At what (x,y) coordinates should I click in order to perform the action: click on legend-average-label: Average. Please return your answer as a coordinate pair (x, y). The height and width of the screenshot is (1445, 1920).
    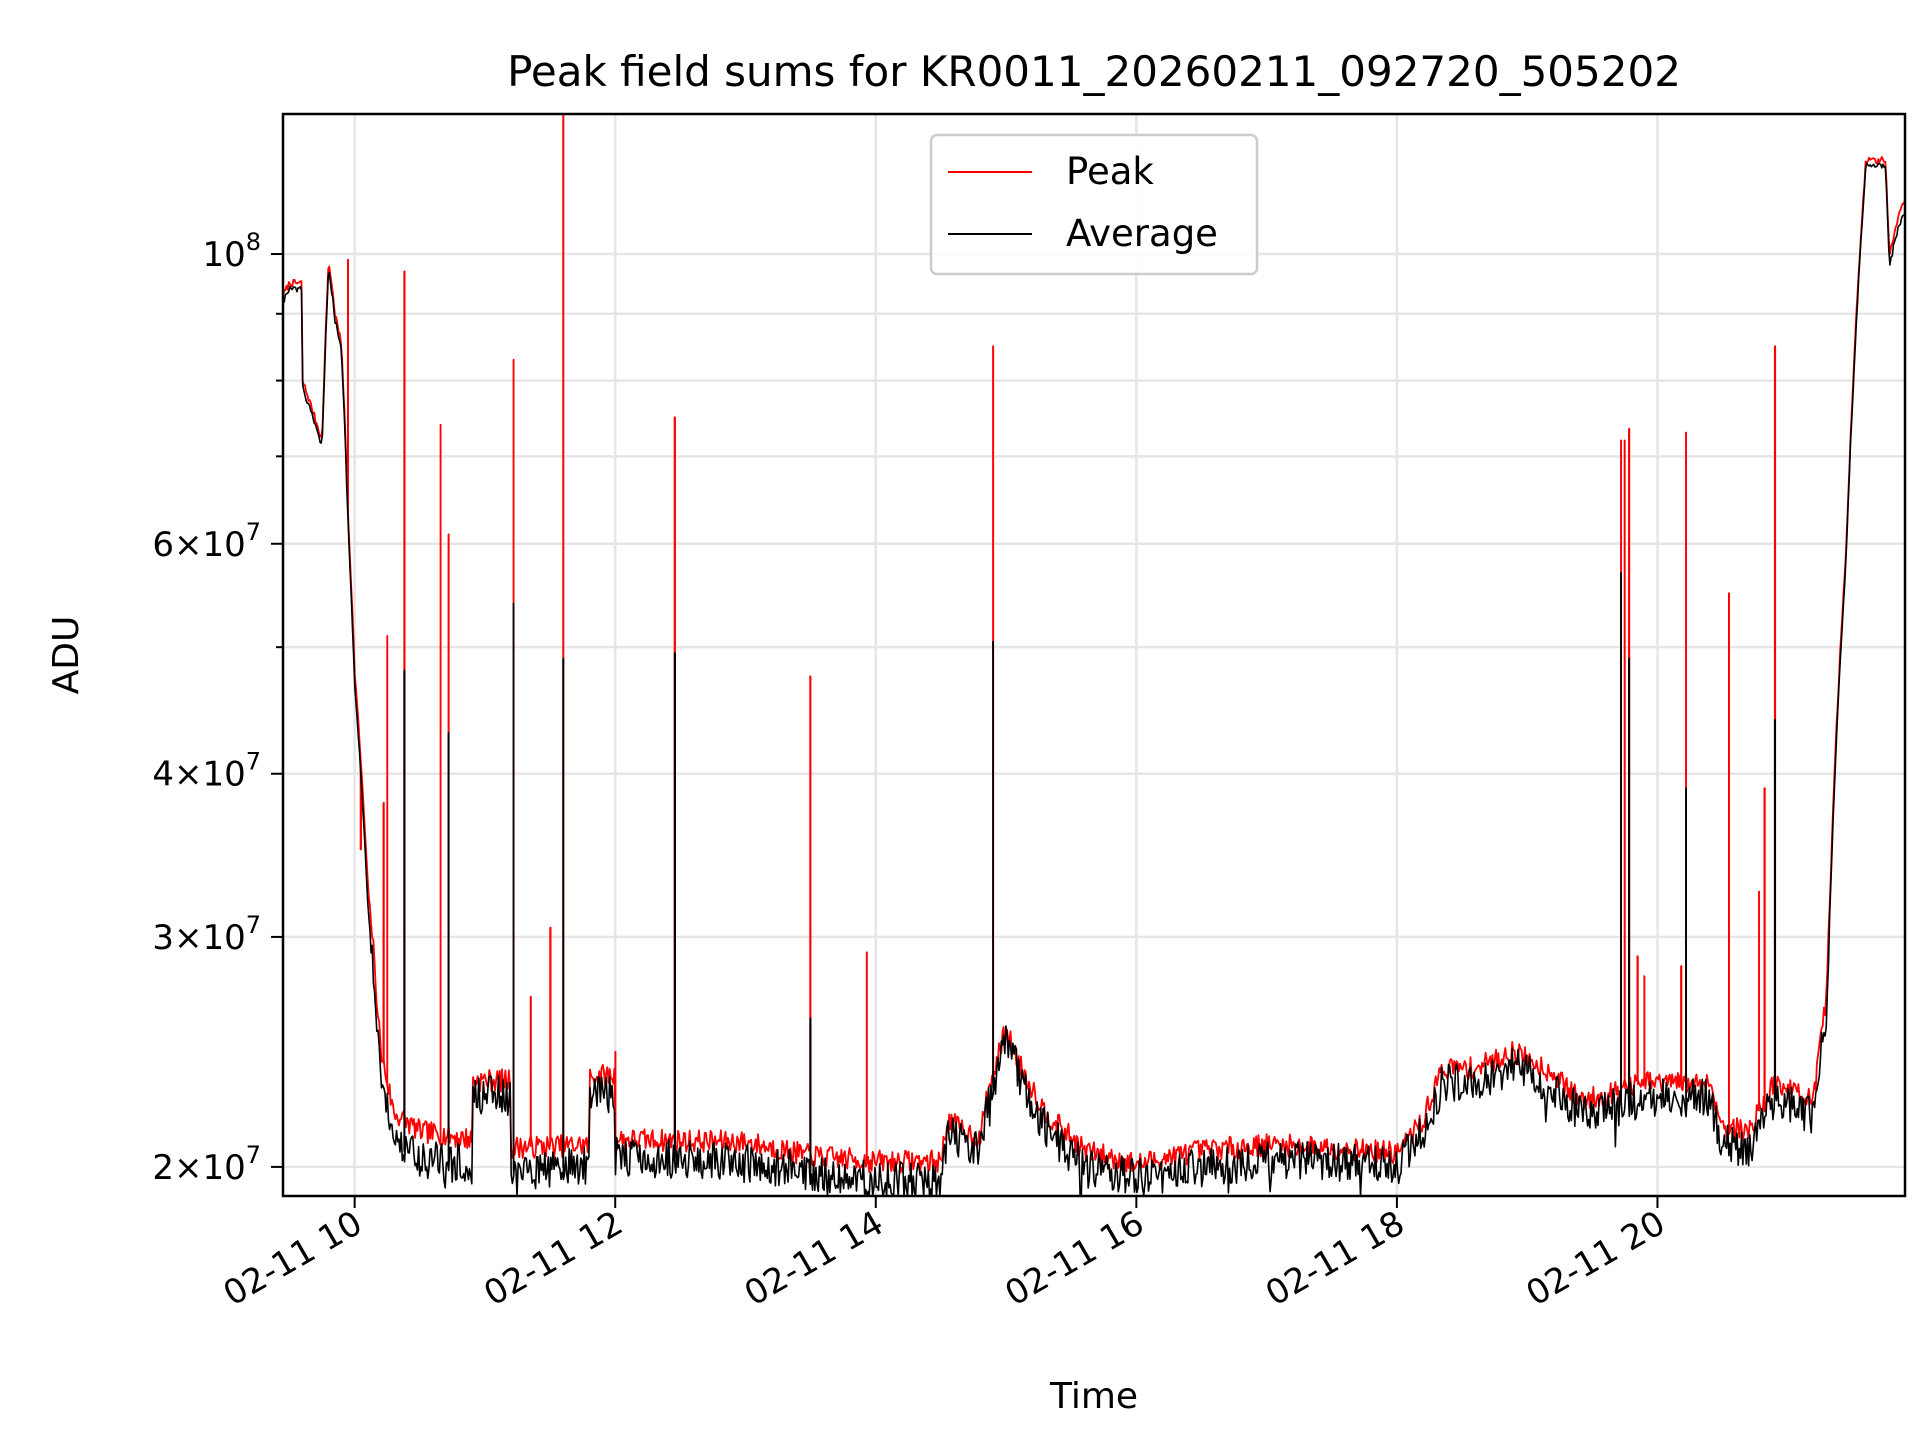
    Looking at the image, I should click on (1142, 233).